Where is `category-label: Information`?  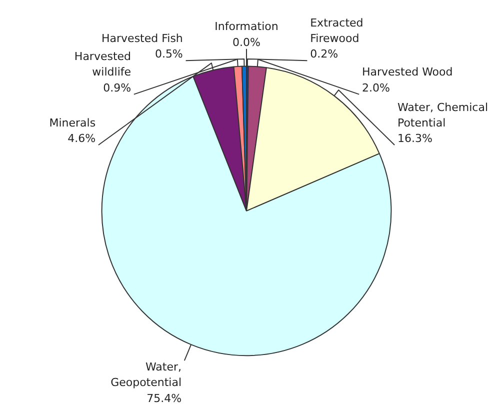
category-label: Information is located at coordinates (246, 27).